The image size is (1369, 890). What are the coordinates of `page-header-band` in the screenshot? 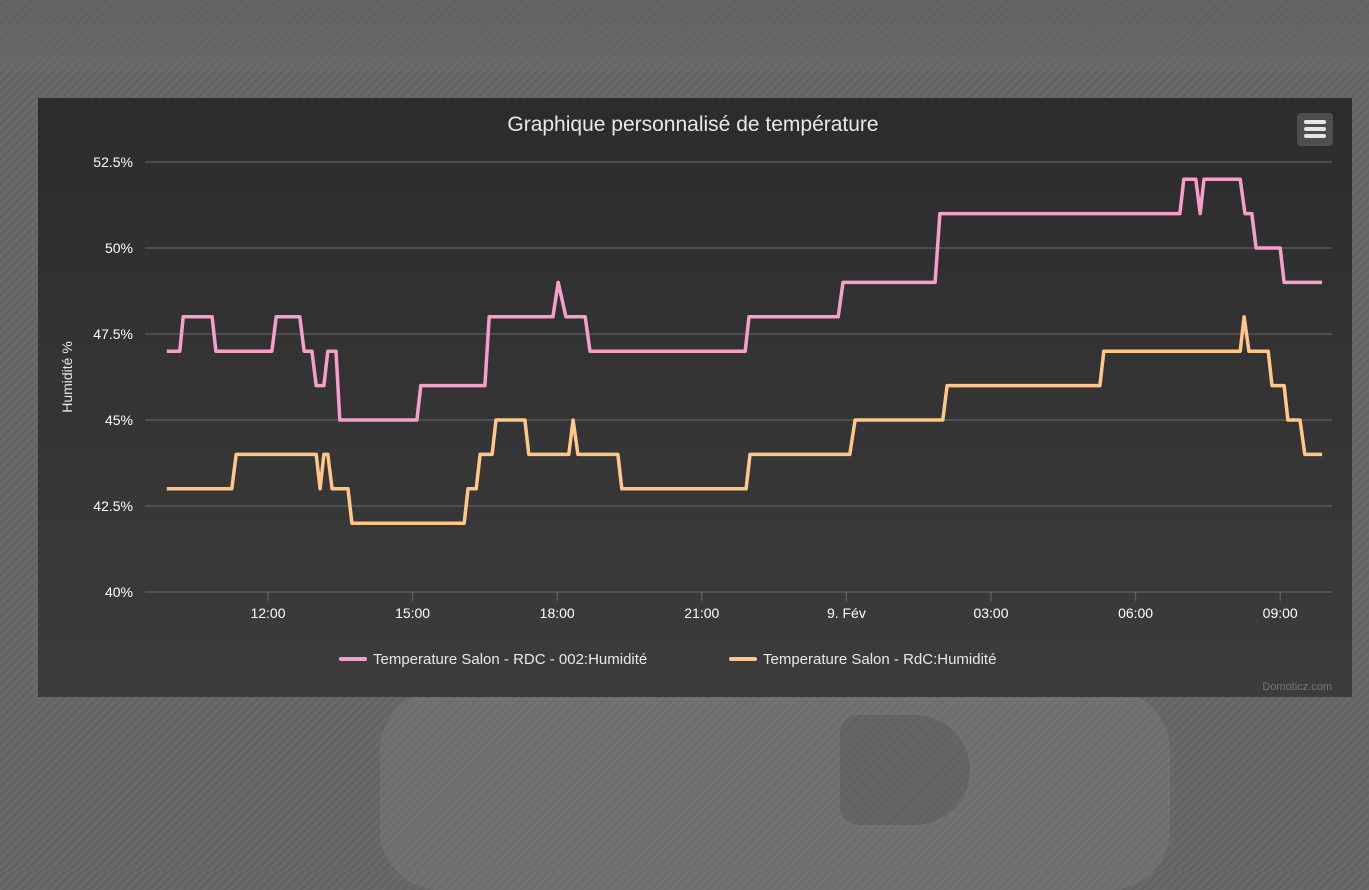 It's located at (684, 35).